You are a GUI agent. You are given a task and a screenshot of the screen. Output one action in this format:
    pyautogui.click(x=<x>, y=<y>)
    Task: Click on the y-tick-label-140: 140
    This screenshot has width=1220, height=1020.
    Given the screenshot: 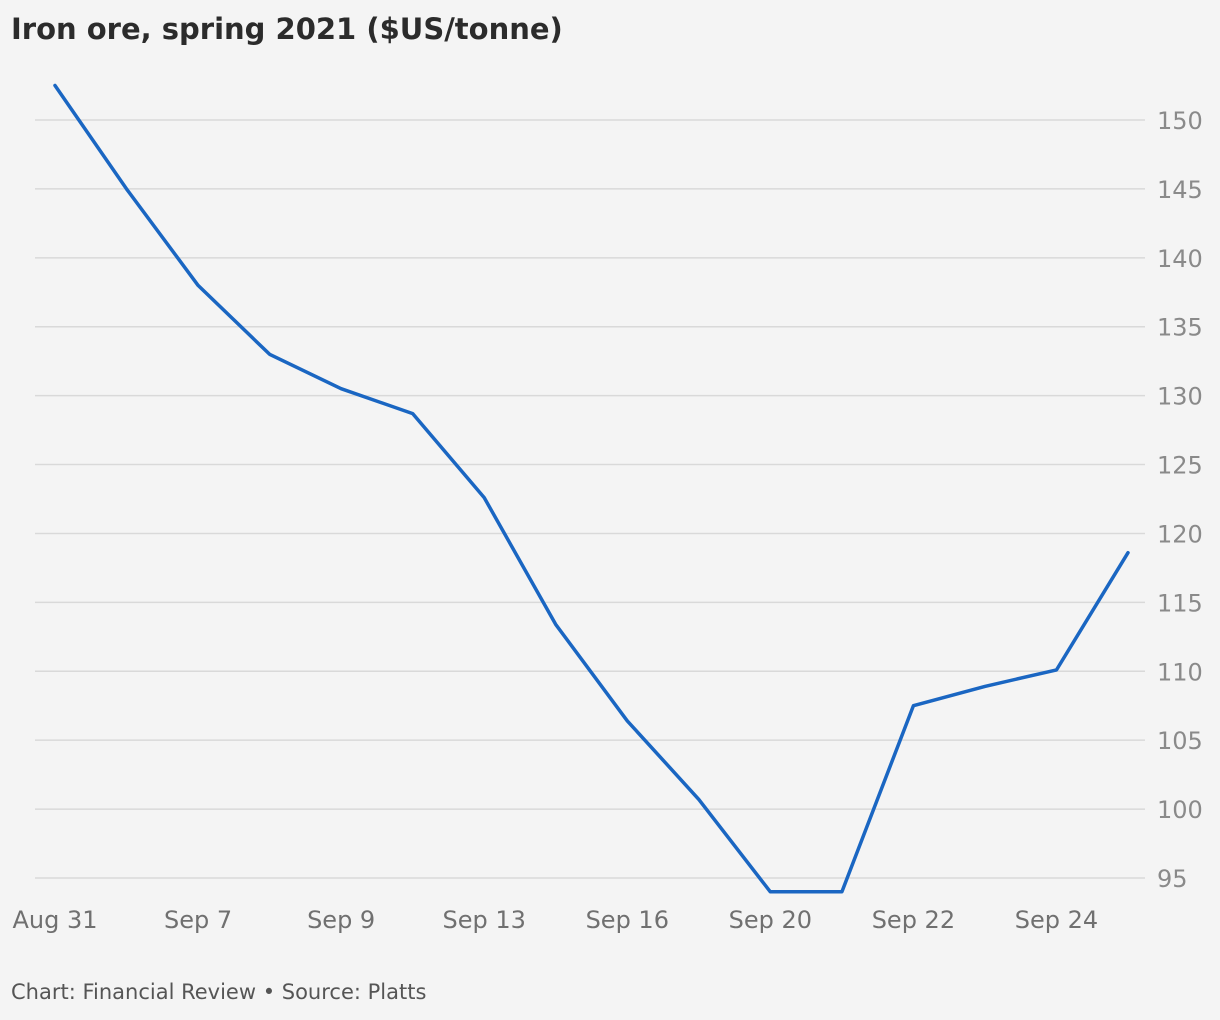 What is the action you would take?
    pyautogui.click(x=1180, y=259)
    